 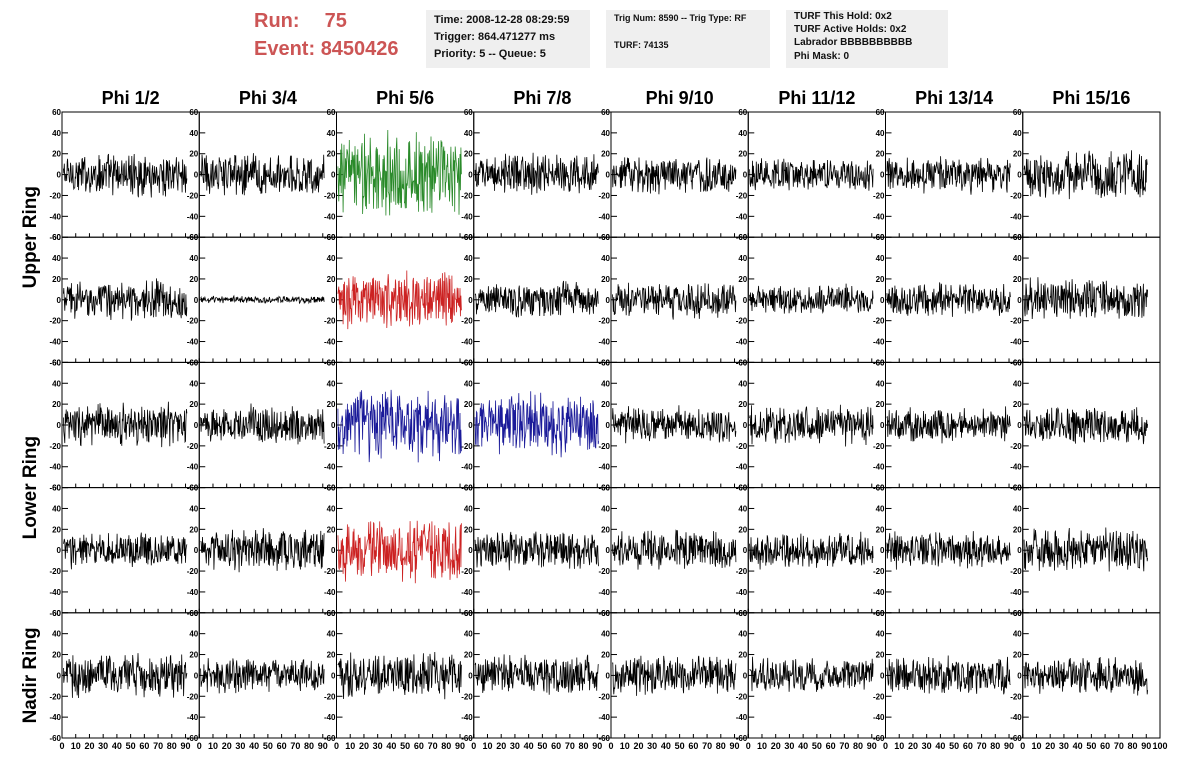 What do you see at coordinates (680, 98) in the screenshot?
I see `column-title: Phi 9/10` at bounding box center [680, 98].